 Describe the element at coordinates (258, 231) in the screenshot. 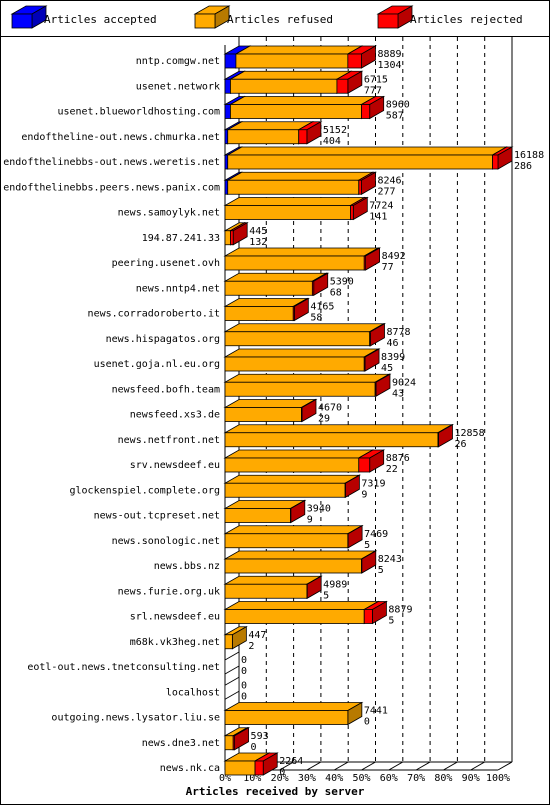

I see `bar-total-label: 445` at that location.